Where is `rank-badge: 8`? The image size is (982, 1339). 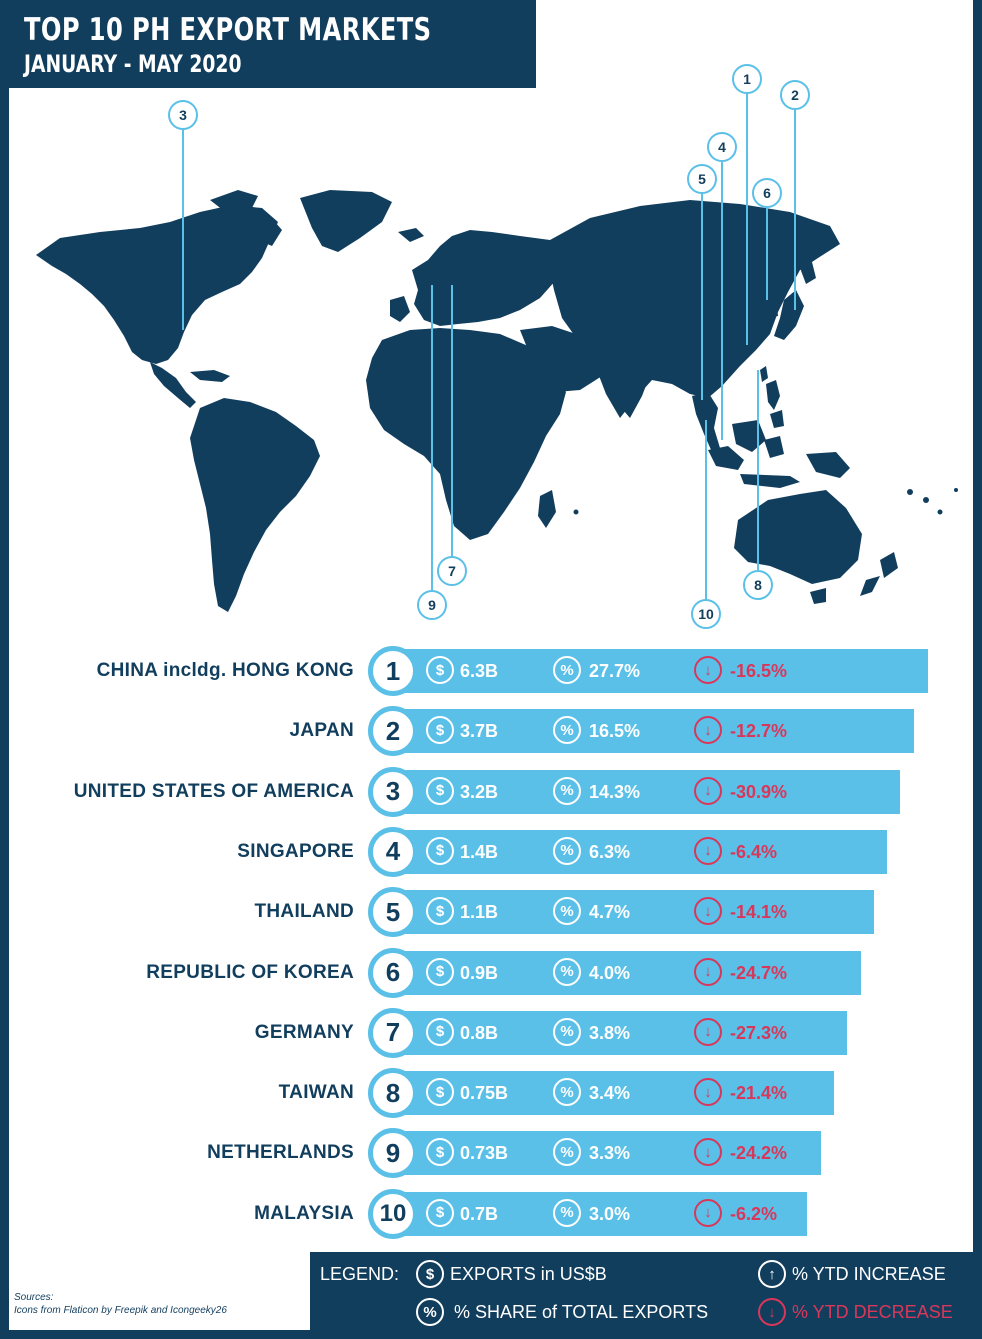
rank-badge: 8 is located at coordinates (393, 1093).